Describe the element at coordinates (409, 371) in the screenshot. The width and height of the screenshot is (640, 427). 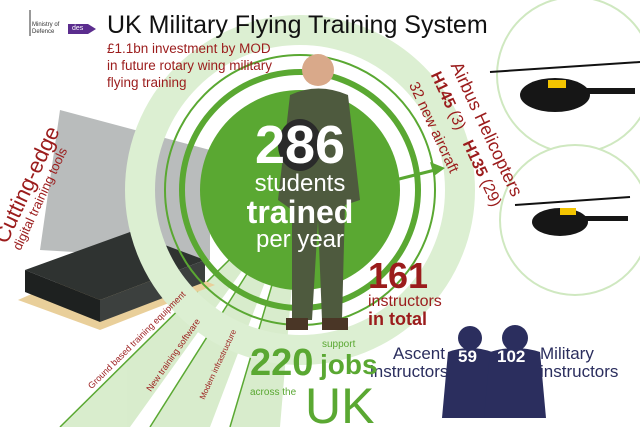
I see `ascent-line: instructors` at that location.